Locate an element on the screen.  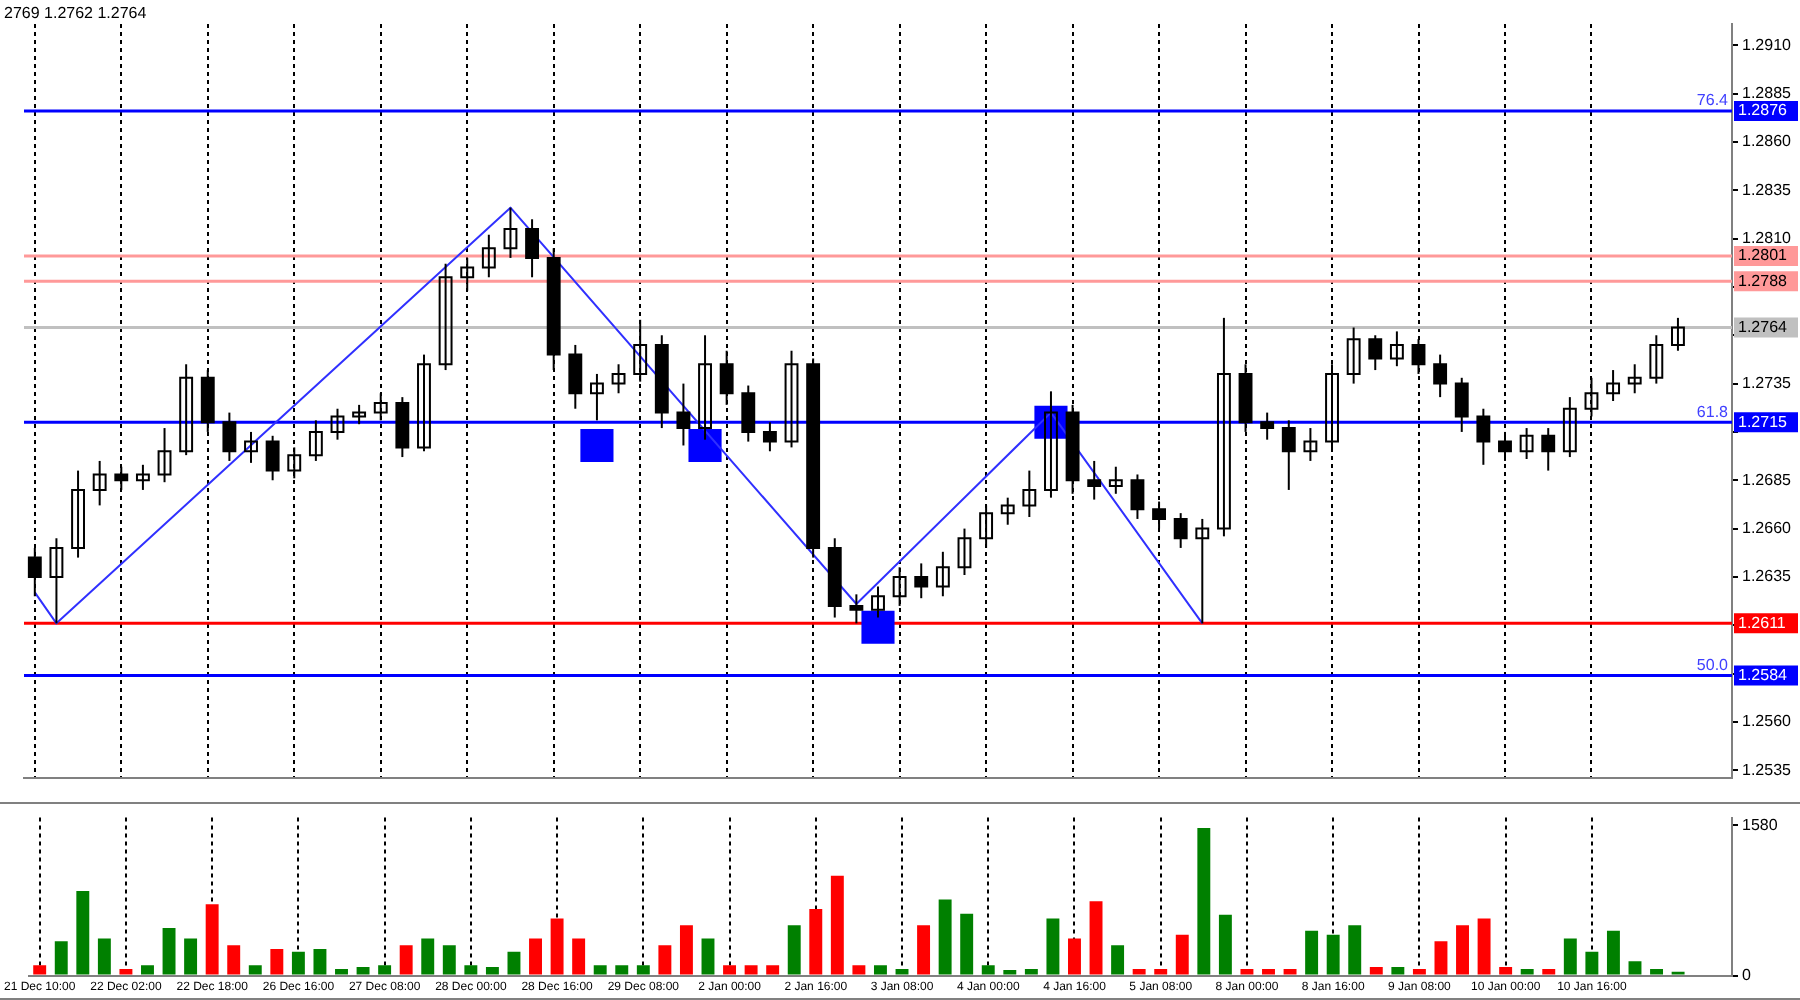
ref-line-label: 1.2801 is located at coordinates (1763, 255).